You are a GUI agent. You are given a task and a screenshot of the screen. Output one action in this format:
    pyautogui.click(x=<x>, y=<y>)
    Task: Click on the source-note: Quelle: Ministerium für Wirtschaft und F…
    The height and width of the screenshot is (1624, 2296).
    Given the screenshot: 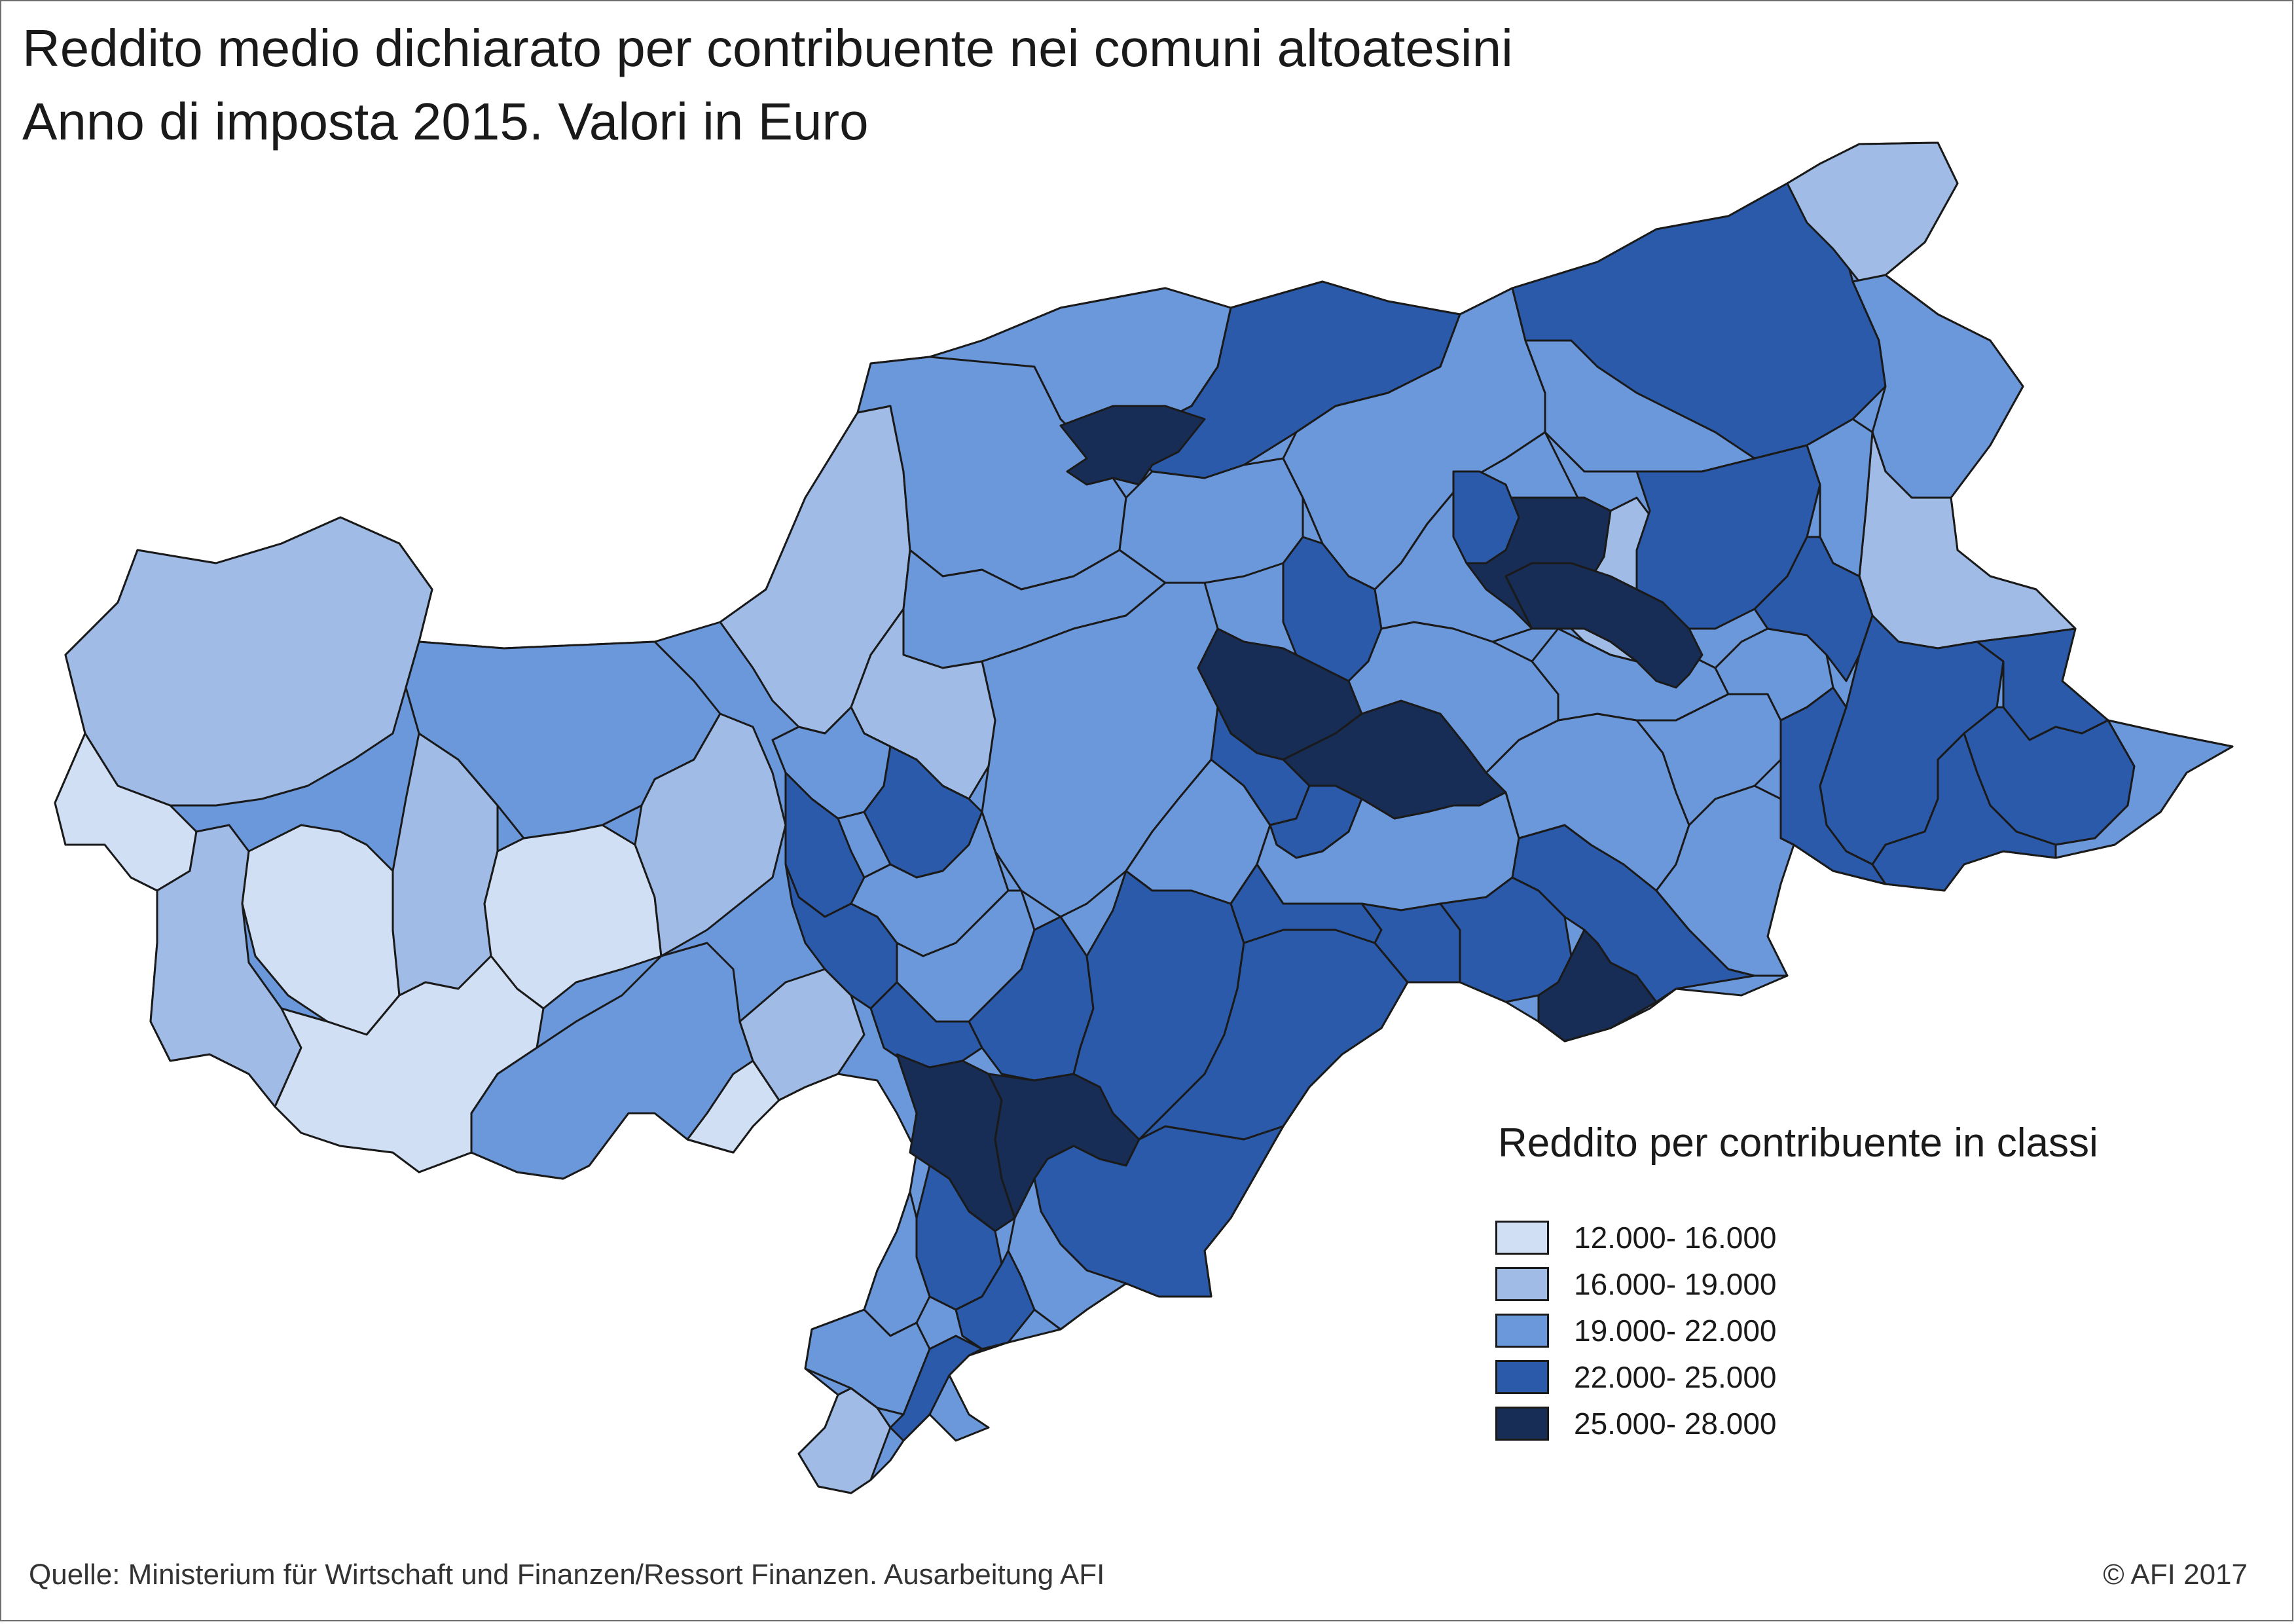 What is the action you would take?
    pyautogui.click(x=567, y=1575)
    